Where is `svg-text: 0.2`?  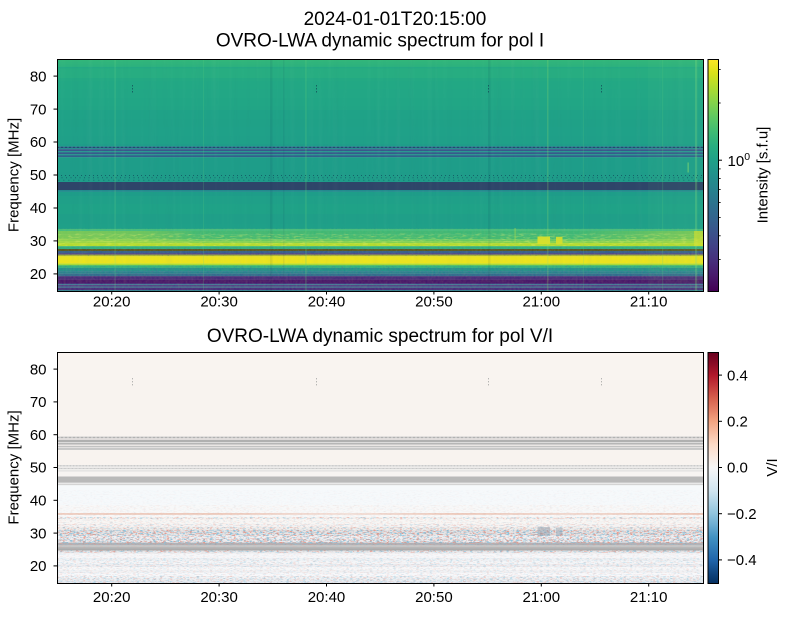 svg-text: 0.2 is located at coordinates (737, 422).